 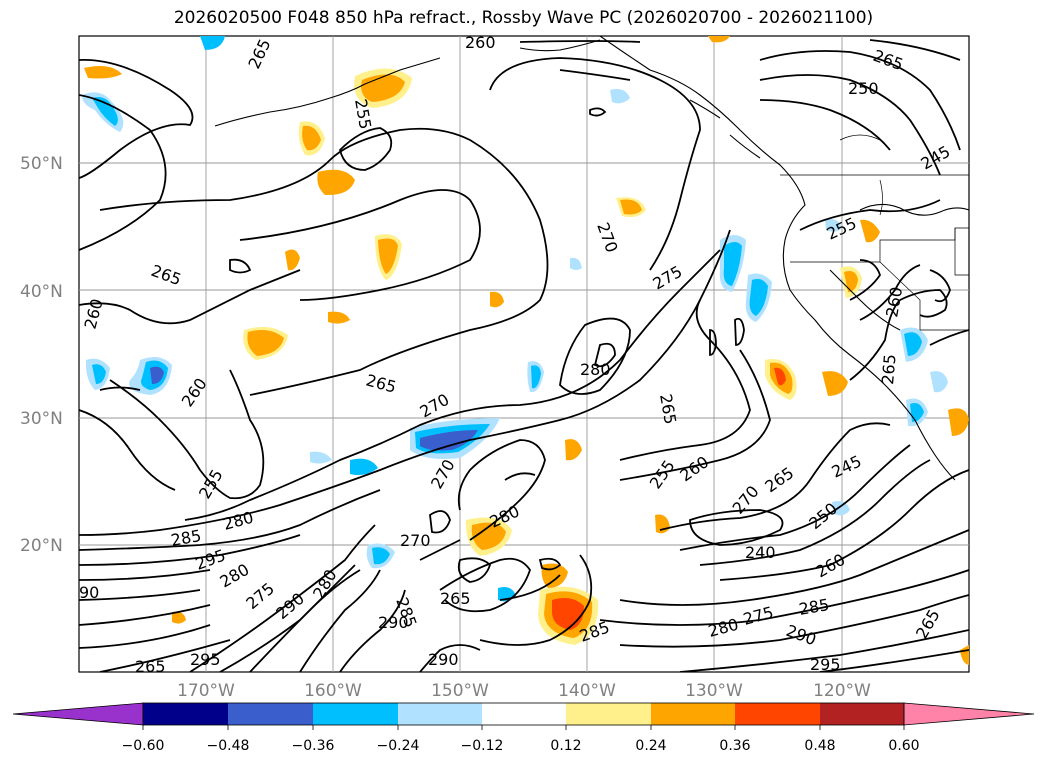 What do you see at coordinates (313, 746) in the screenshot?
I see `colorbar-tick-label: −0.36` at bounding box center [313, 746].